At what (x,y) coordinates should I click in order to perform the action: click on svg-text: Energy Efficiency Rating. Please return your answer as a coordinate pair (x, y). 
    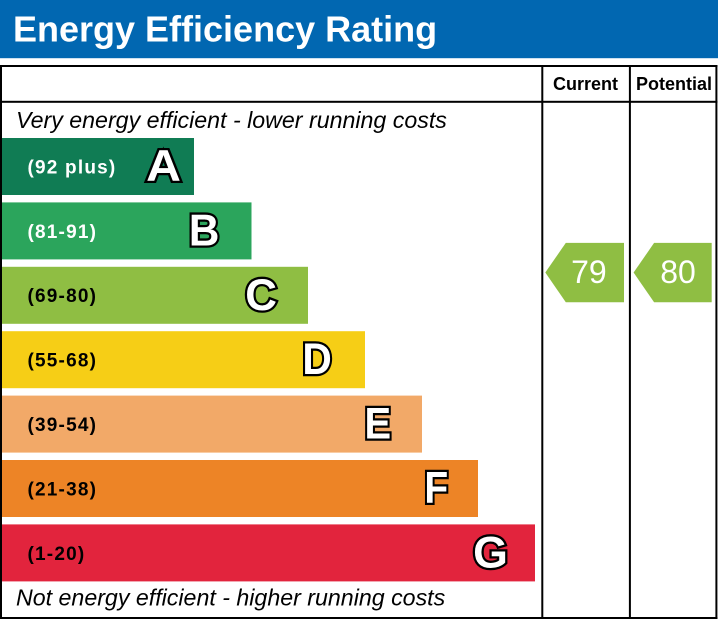
    Looking at the image, I should click on (225, 29).